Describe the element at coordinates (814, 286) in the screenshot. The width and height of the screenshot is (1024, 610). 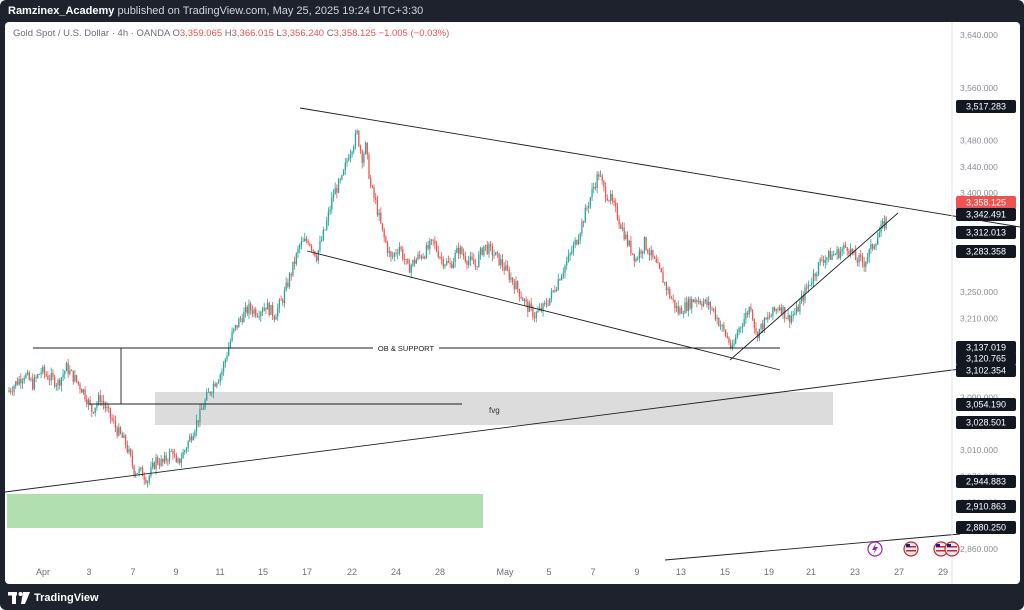
I see `rising-support-line` at that location.